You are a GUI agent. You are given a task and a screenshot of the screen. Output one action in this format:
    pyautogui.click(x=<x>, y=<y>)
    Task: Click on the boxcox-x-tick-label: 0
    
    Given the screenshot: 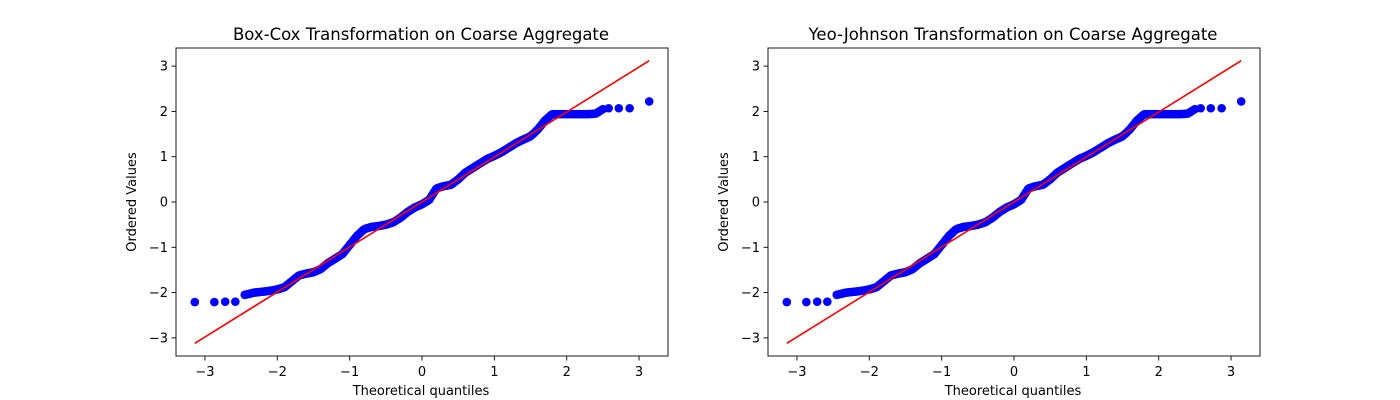 What is the action you would take?
    pyautogui.click(x=422, y=372)
    